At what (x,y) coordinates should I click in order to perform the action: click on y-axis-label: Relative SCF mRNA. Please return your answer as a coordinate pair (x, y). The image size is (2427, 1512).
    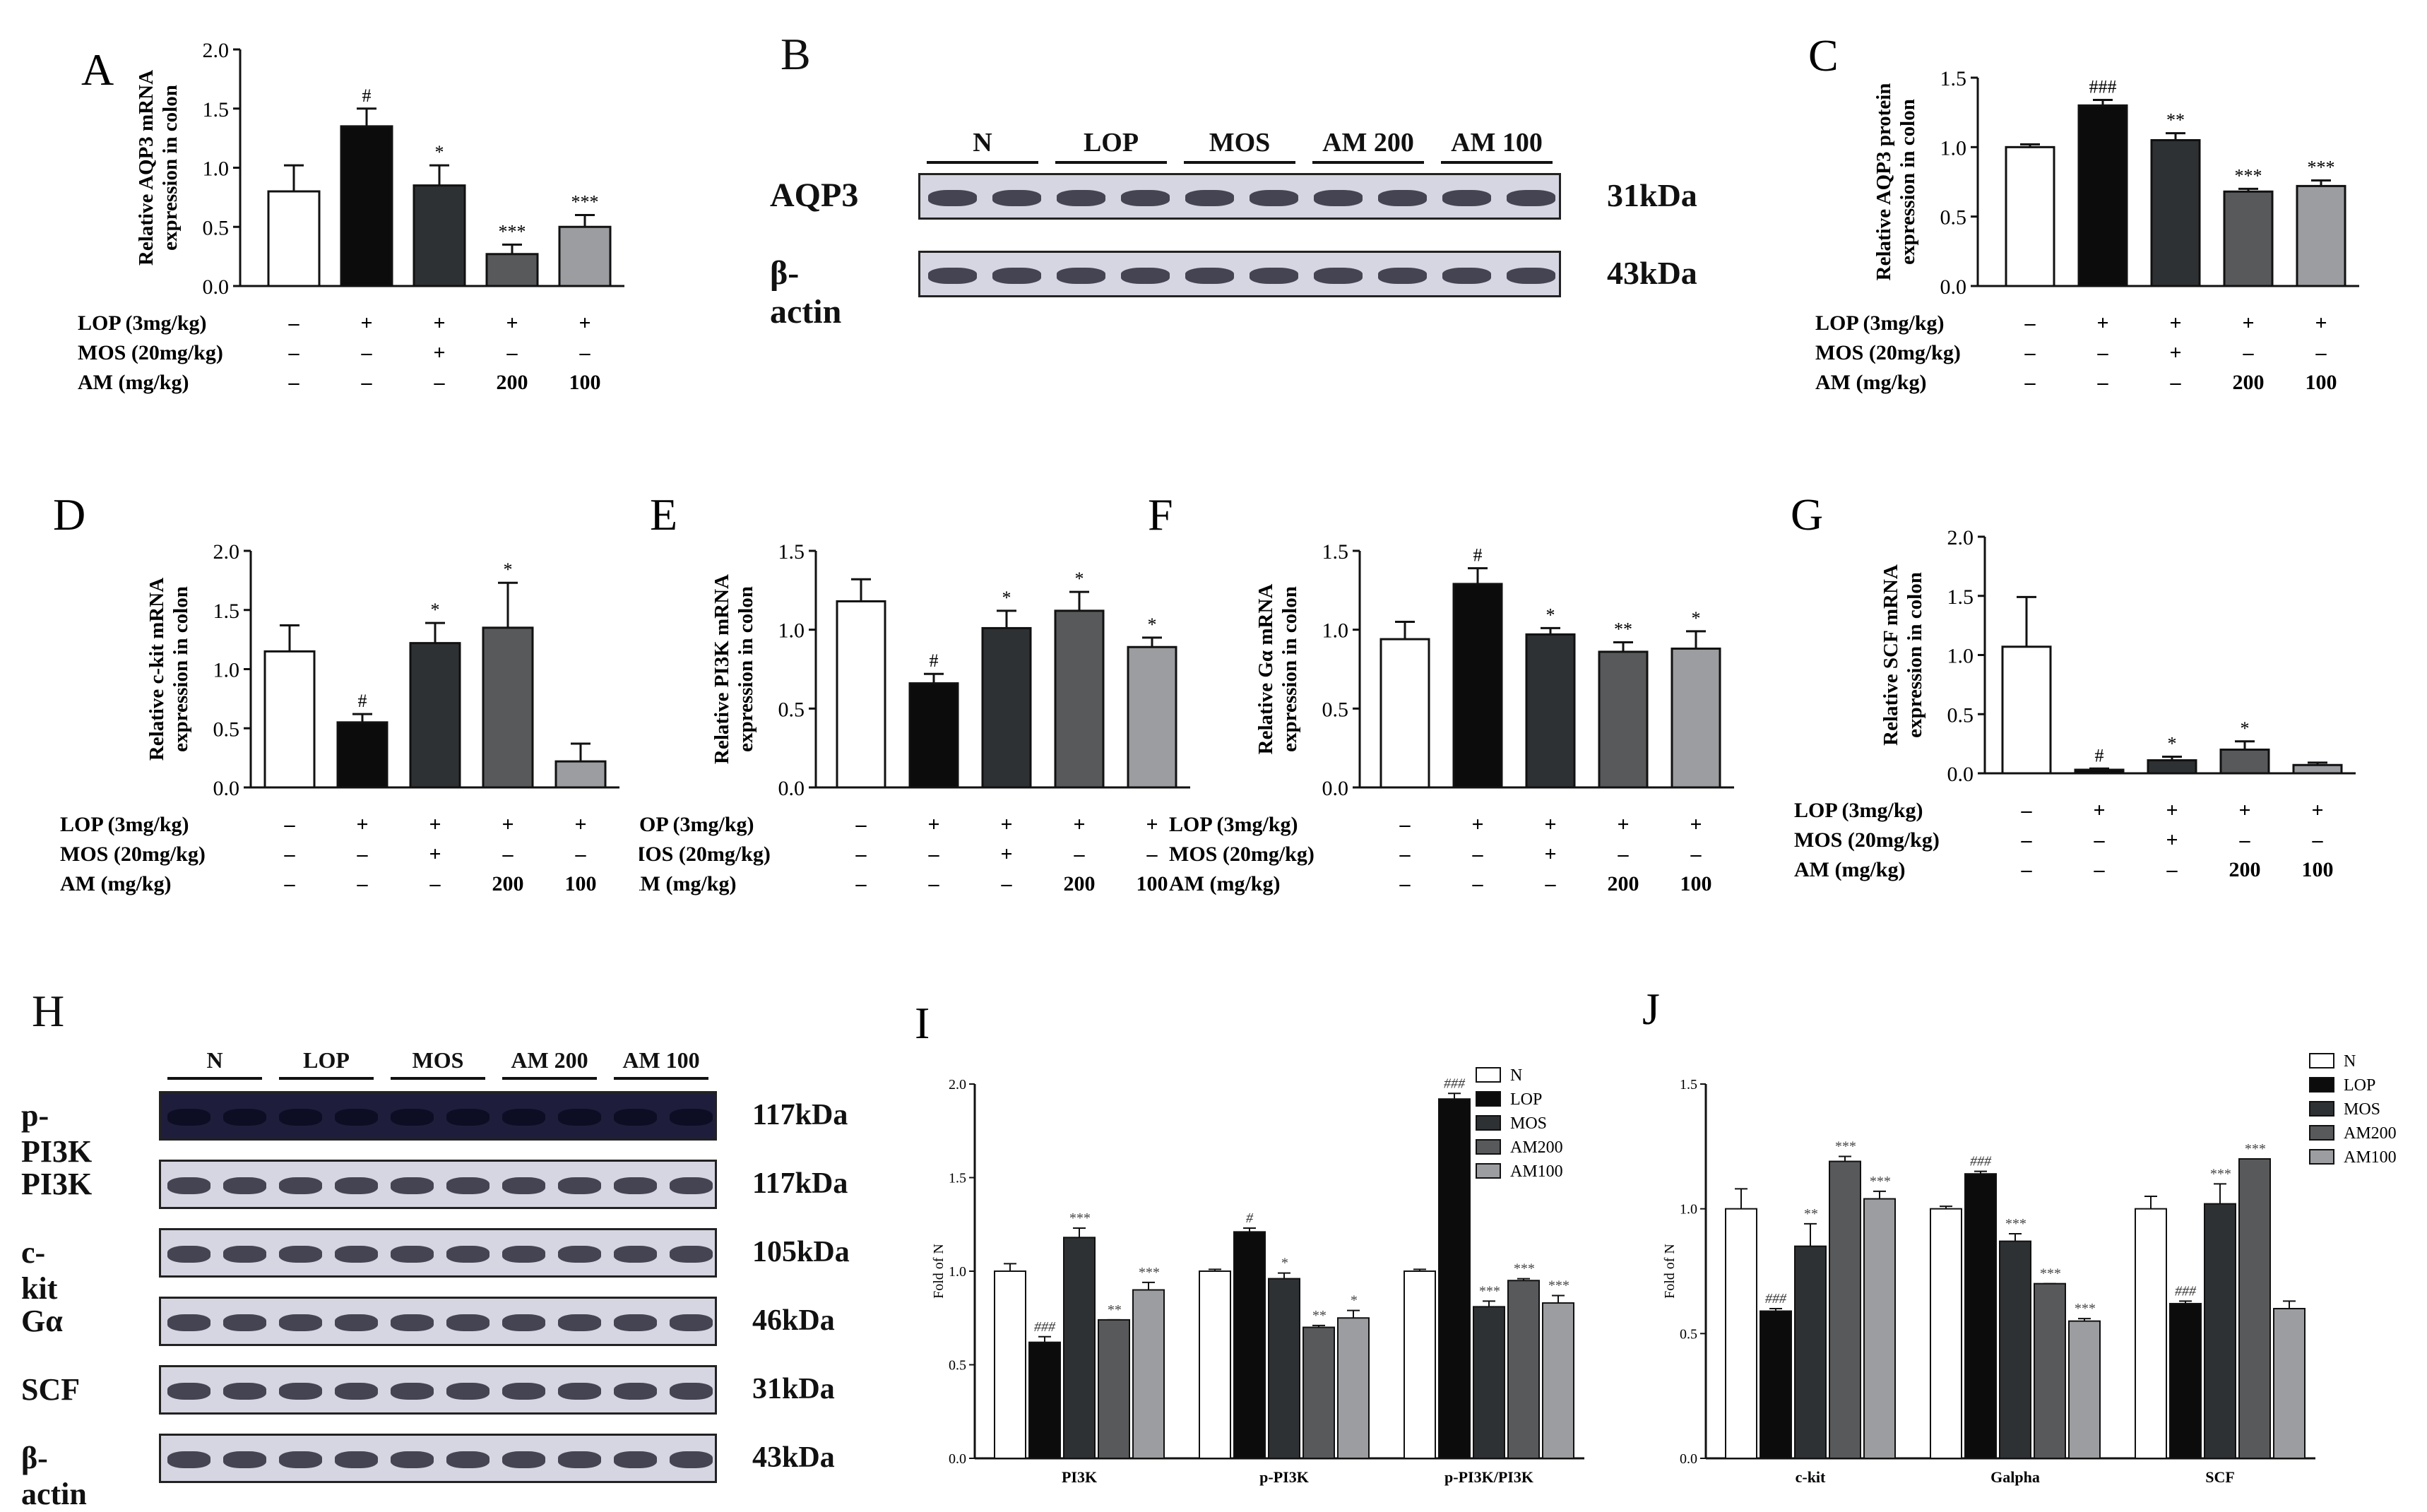
    Looking at the image, I should click on (1891, 655).